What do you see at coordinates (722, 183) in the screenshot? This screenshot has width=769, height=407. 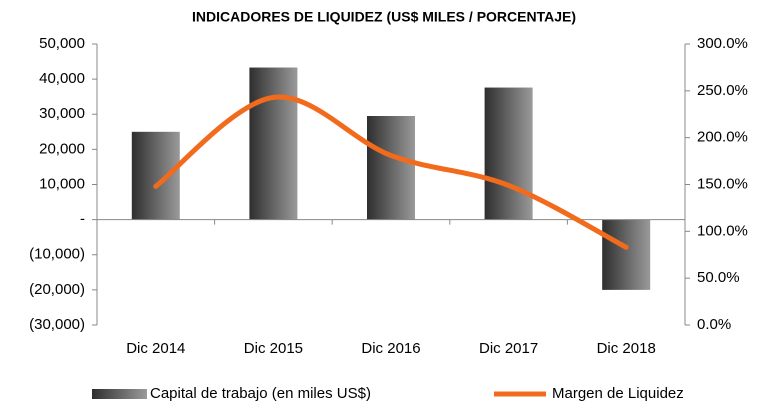 I see `y2-tick-label: 150.0%` at bounding box center [722, 183].